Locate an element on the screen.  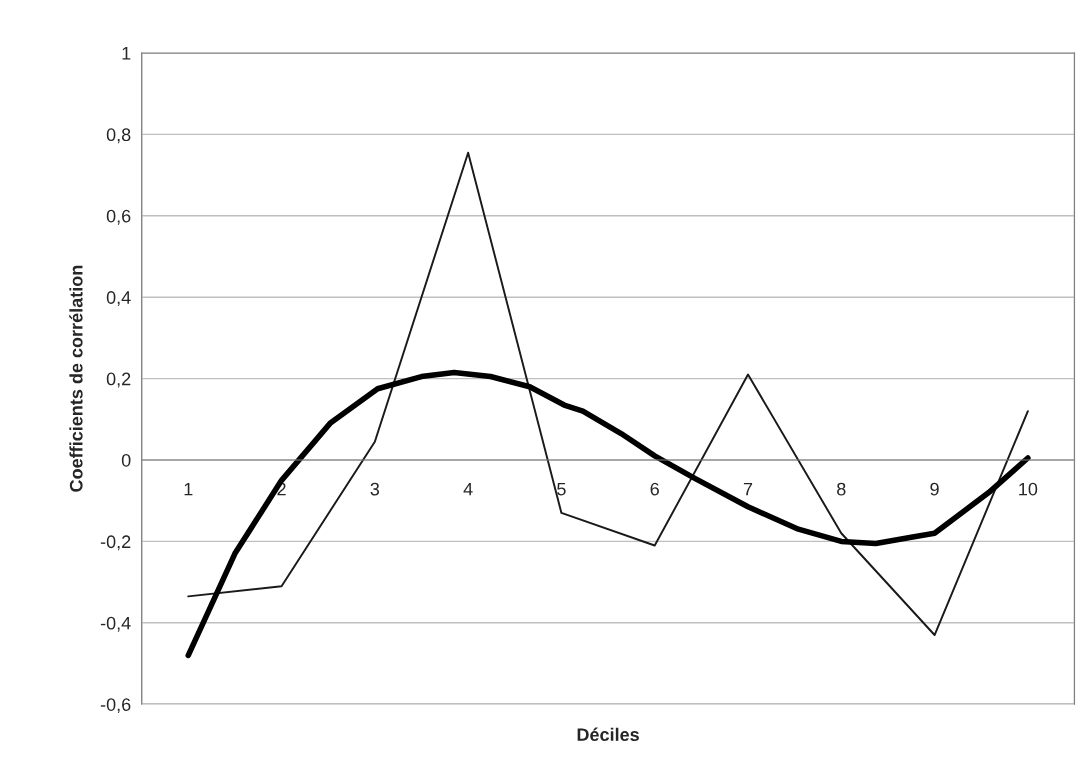
y-tick-label: 0,2 is located at coordinates (118, 380).